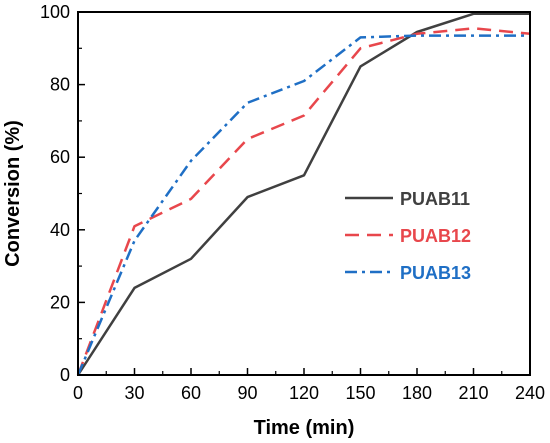 This screenshot has height=443, width=550. I want to click on x-tick-label: 120, so click(304, 393).